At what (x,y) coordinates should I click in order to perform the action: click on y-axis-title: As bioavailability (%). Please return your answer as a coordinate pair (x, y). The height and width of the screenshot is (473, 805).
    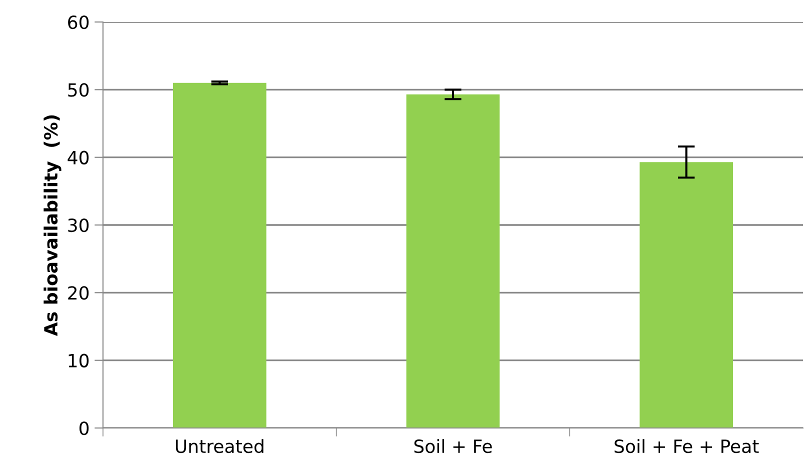
    Looking at the image, I should click on (53, 225).